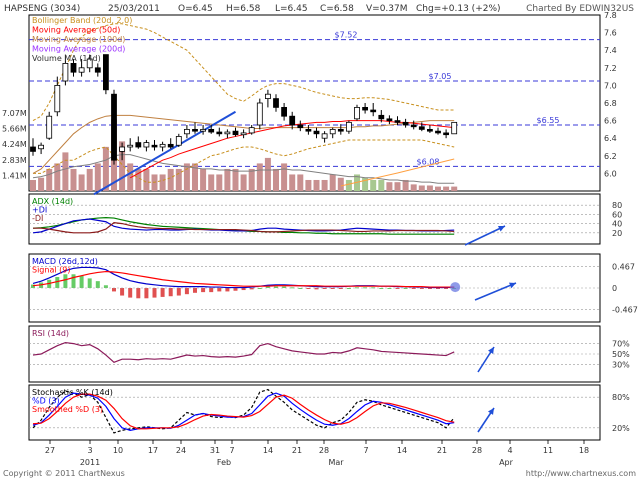 This screenshot has height=484, width=640. I want to click on macd-highlight-dot, so click(455, 287).